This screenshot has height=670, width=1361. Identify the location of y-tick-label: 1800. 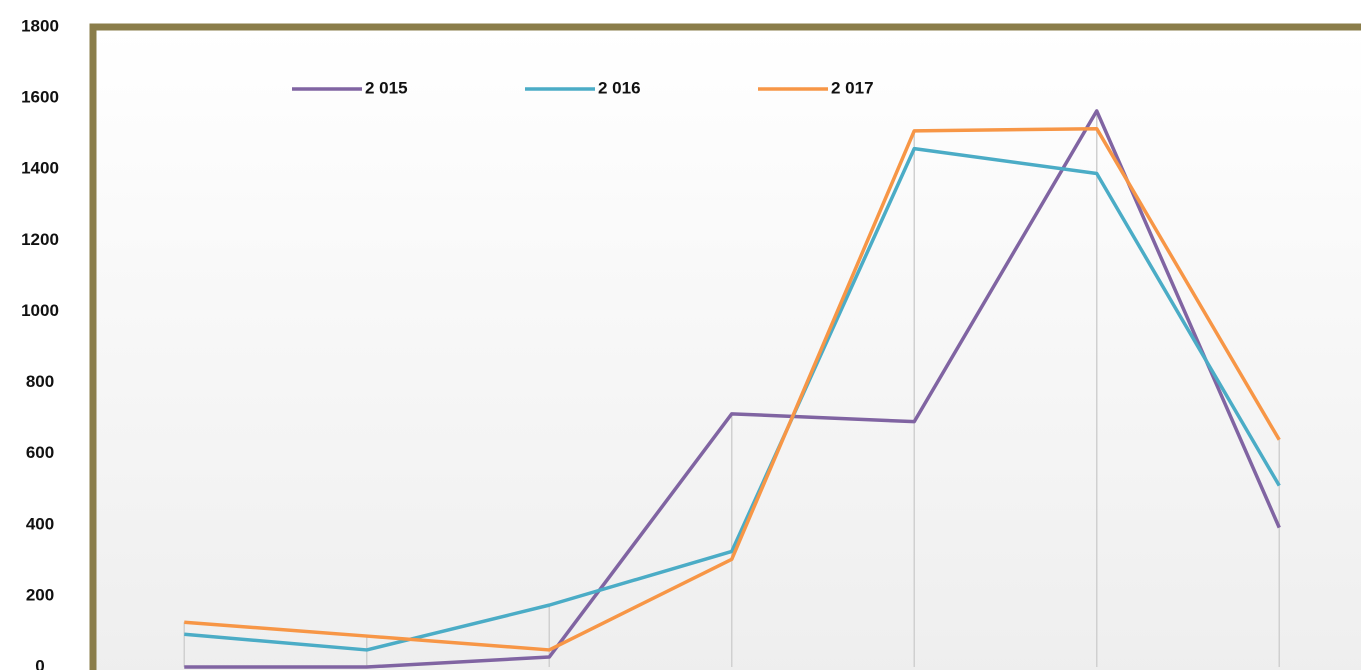
(40, 25).